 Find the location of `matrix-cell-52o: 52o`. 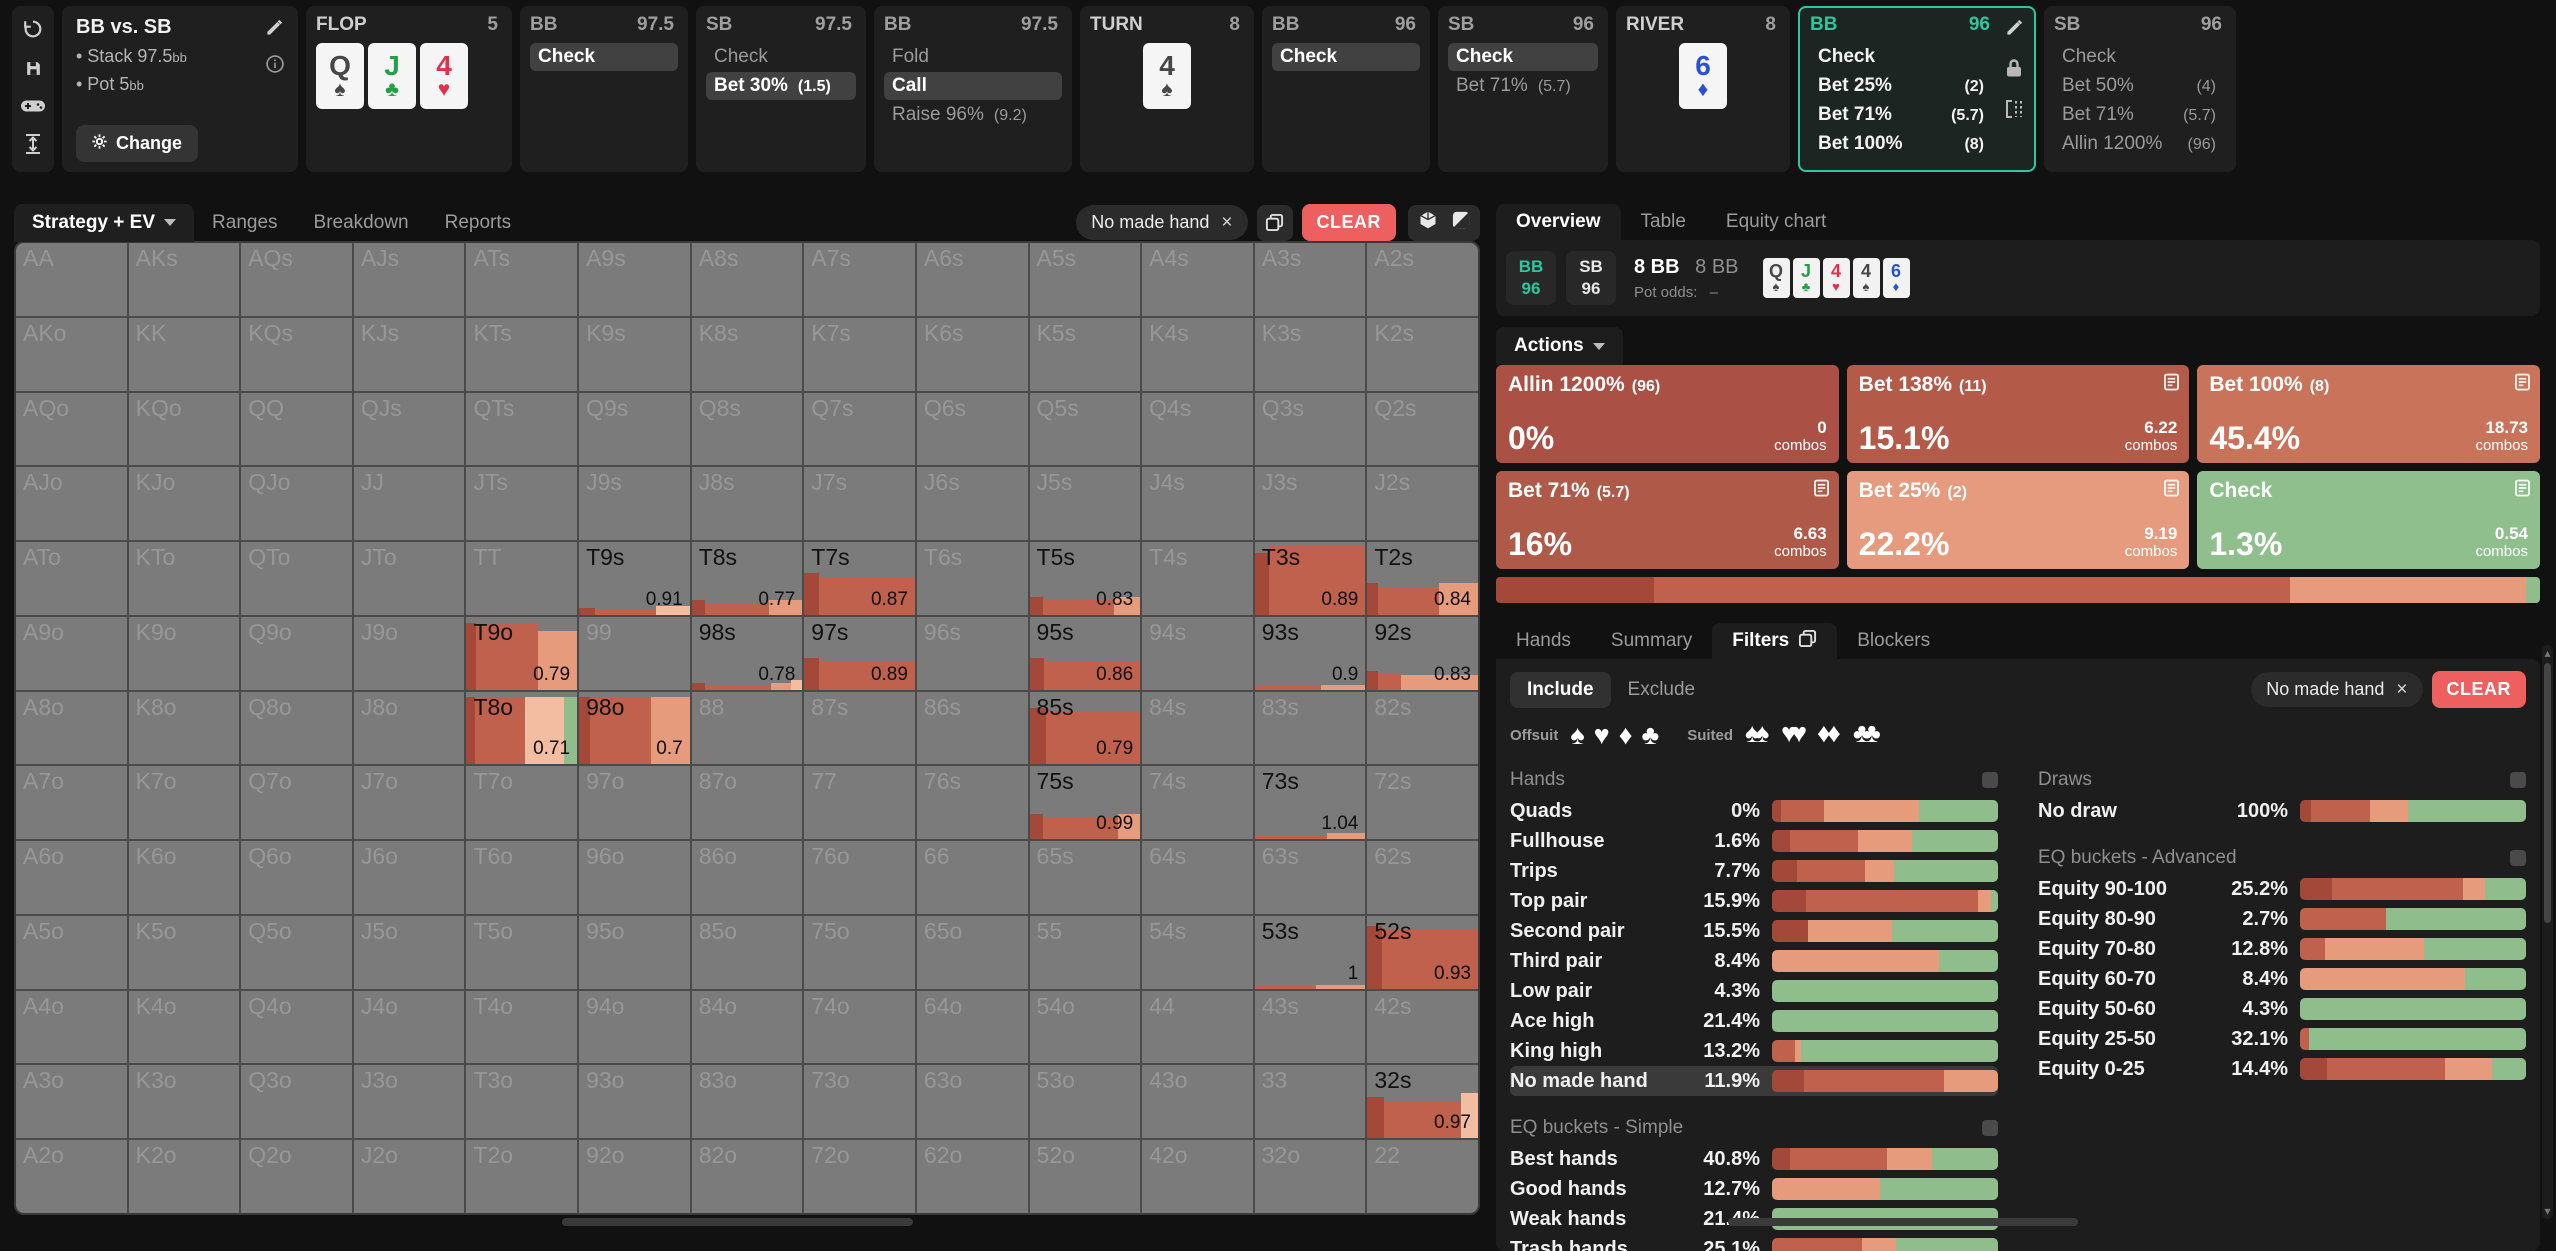

matrix-cell-52o: 52o is located at coordinates (1085, 1176).